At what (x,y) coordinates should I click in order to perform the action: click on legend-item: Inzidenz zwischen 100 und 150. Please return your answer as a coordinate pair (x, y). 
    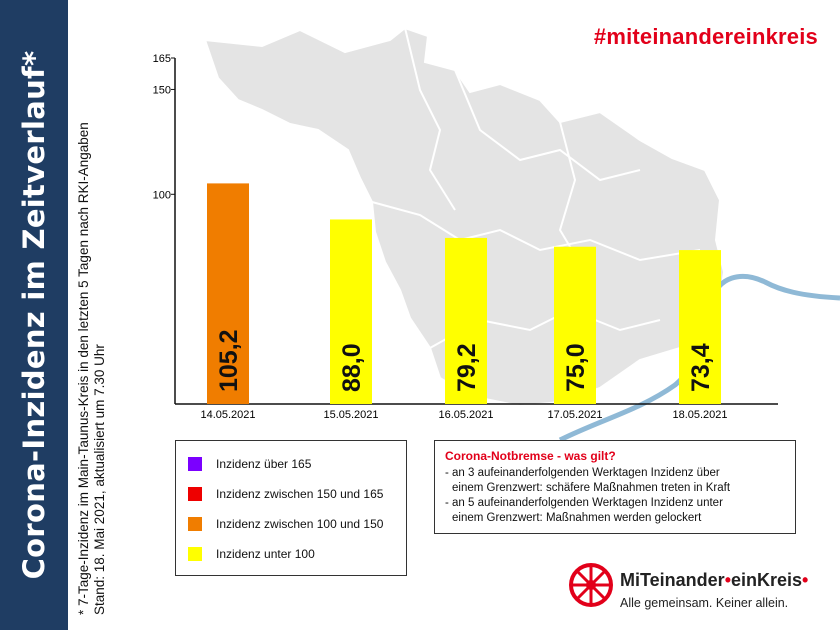
    Looking at the image, I should click on (285, 524).